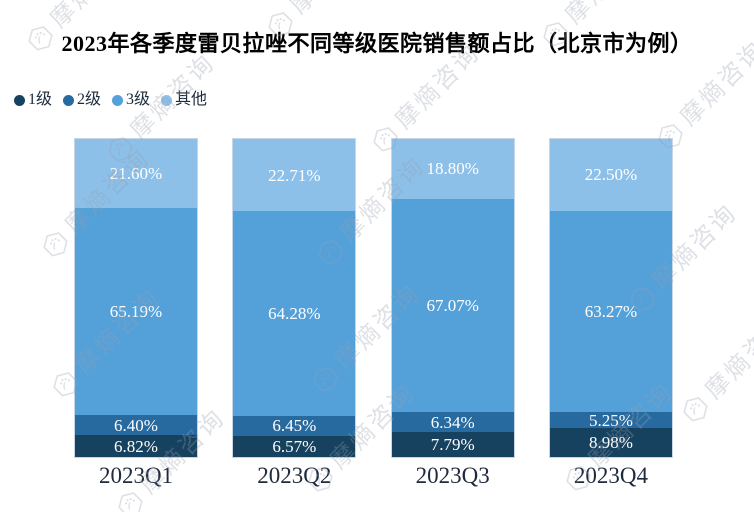 The width and height of the screenshot is (754, 512). Describe the element at coordinates (89, 99) in the screenshot. I see `legend-label-tier2: 2级` at that location.